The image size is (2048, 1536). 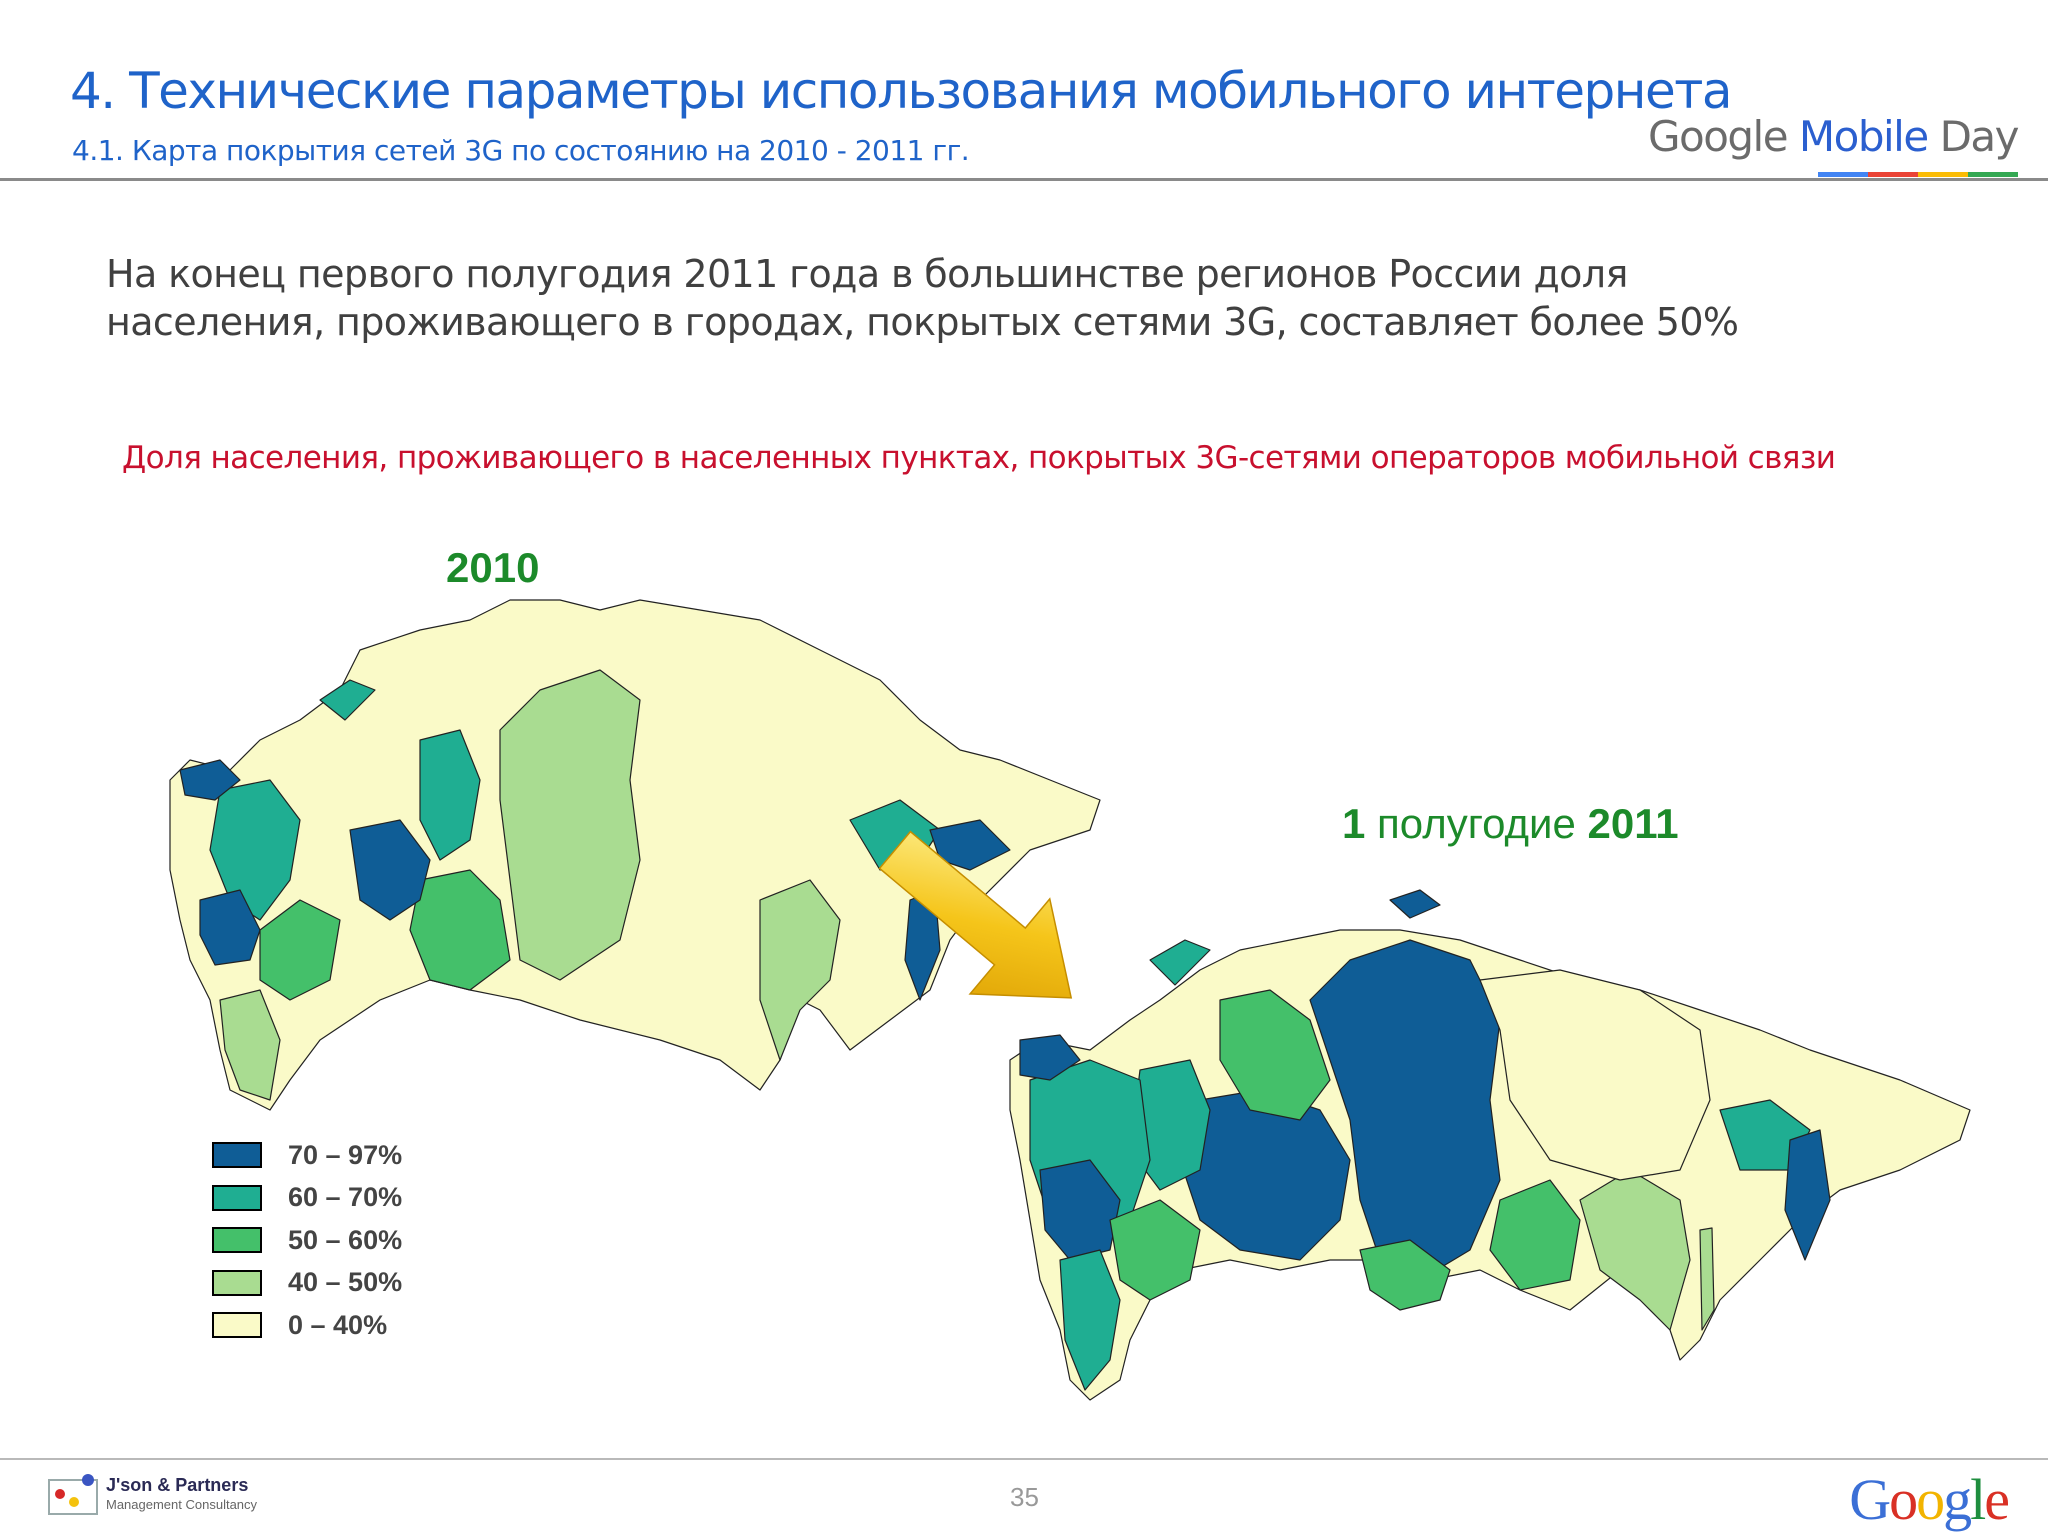 I want to click on legend-item: 70 – 97%, so click(x=307, y=1155).